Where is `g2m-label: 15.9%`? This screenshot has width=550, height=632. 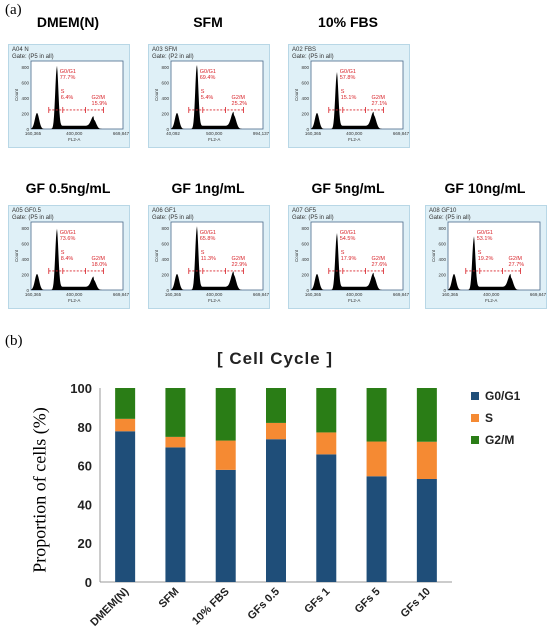 g2m-label: 15.9% is located at coordinates (100, 104).